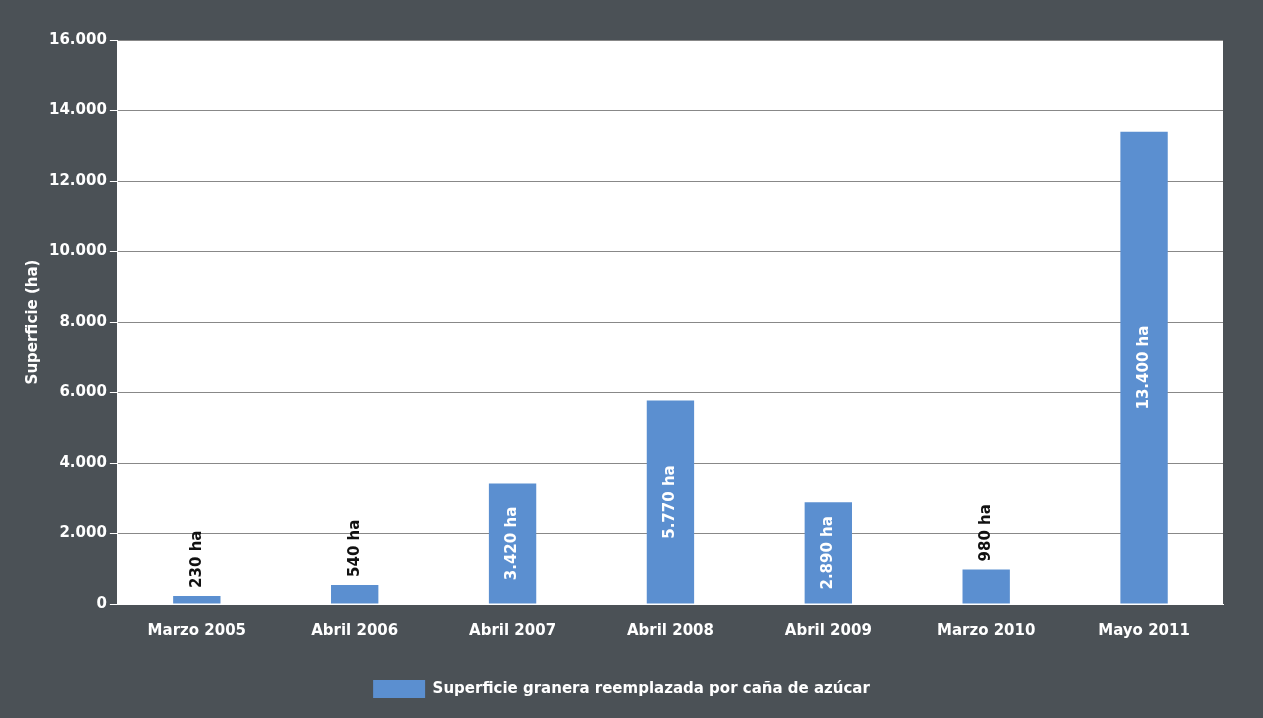  Describe the element at coordinates (651, 687) in the screenshot. I see `legend-label: Superficie granera reemplazada por caña de azúcar` at that location.